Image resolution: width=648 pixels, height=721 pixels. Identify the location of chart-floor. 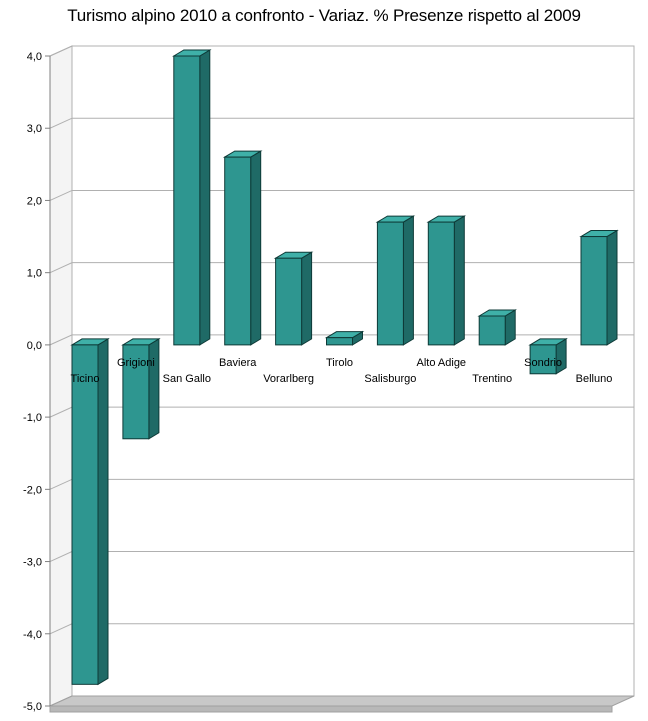
(342, 704).